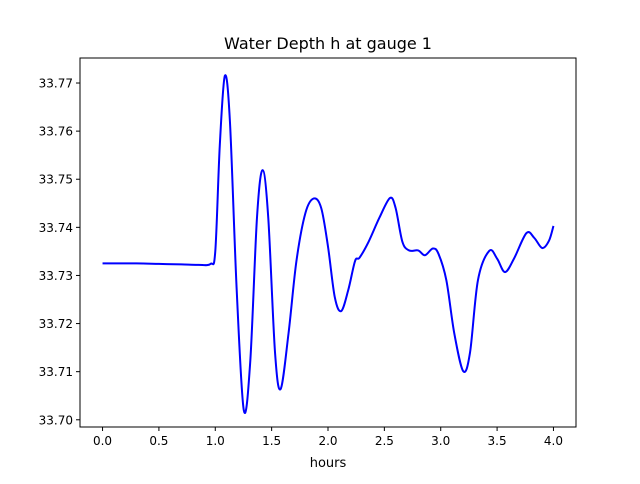 Image resolution: width=640 pixels, height=484 pixels. What do you see at coordinates (384, 441) in the screenshot?
I see `x-tick-label: 2.5` at bounding box center [384, 441].